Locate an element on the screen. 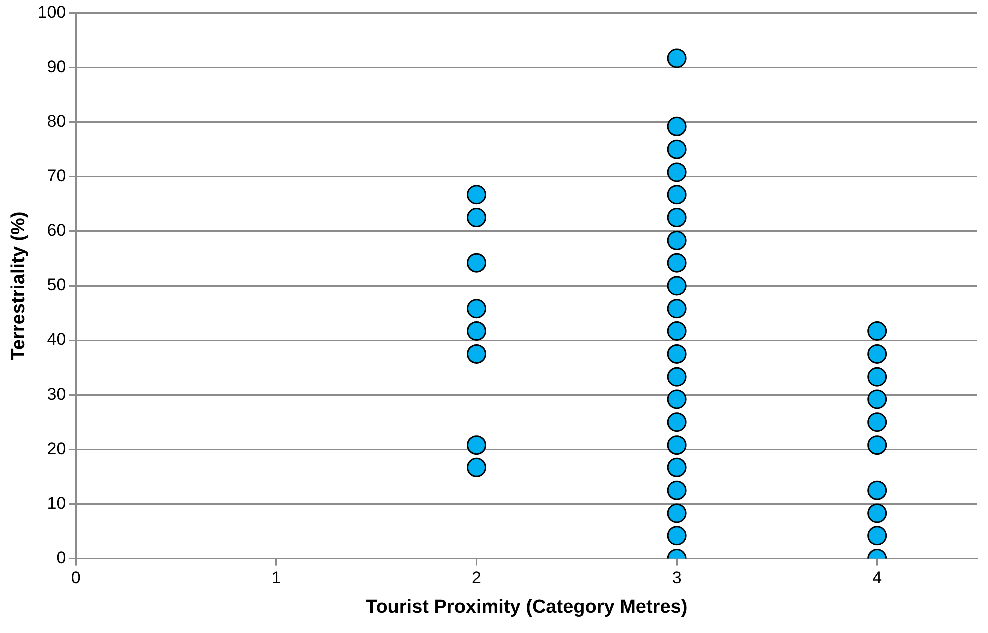  x-tick-label: 0 is located at coordinates (76, 578).